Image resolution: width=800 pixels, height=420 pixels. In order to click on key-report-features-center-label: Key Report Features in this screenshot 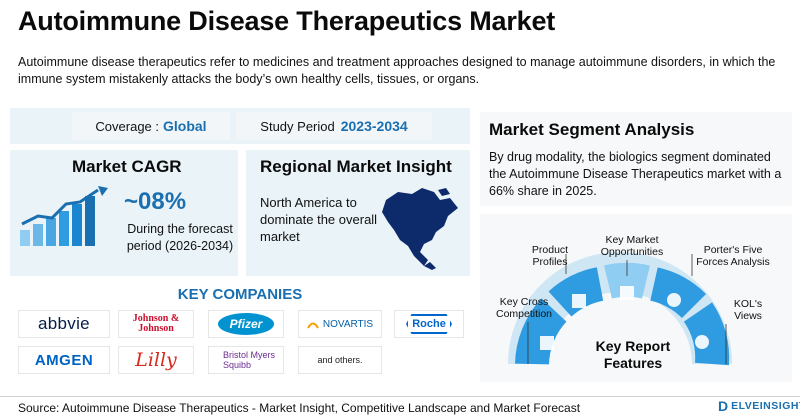, I will do `click(633, 354)`.